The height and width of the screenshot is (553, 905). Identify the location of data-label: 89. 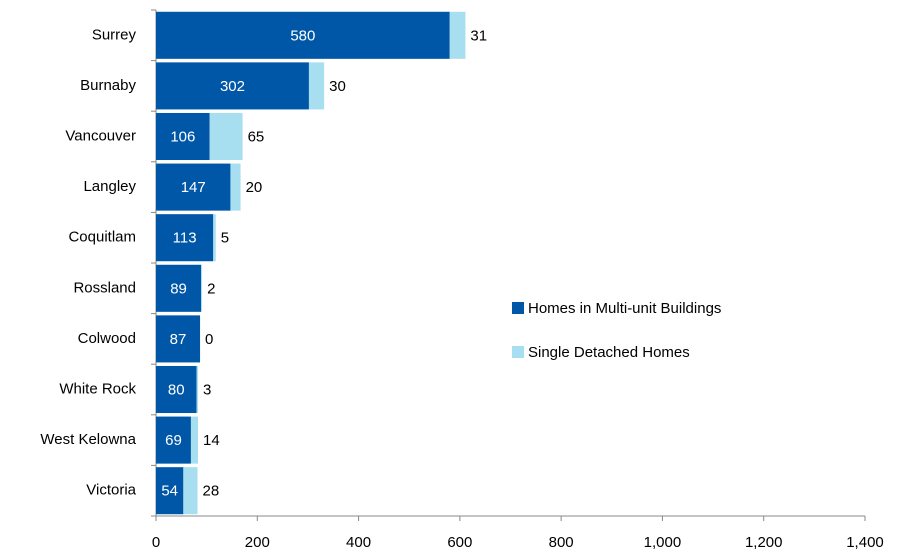
(178, 288).